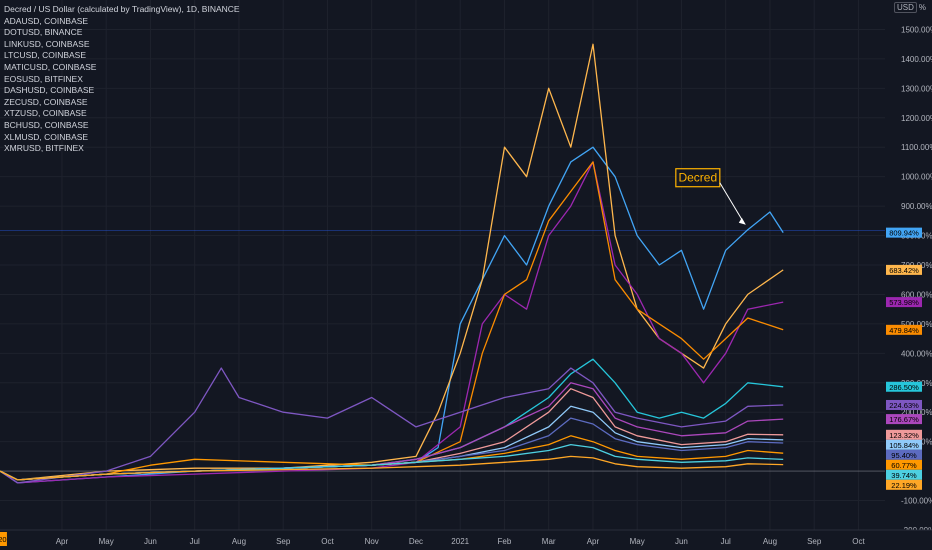  What do you see at coordinates (637, 541) in the screenshot?
I see `x-tick-label: May` at bounding box center [637, 541].